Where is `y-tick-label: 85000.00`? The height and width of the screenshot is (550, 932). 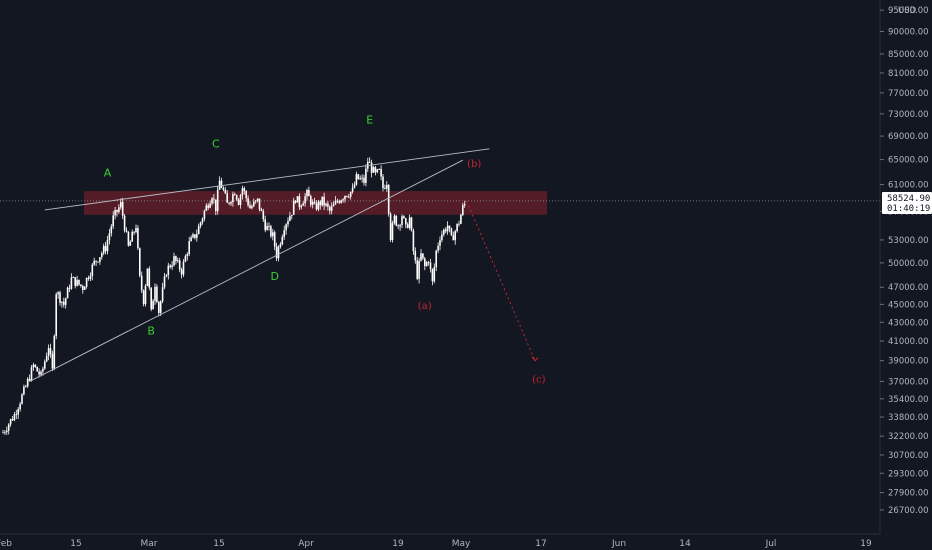 y-tick-label: 85000.00 is located at coordinates (908, 55).